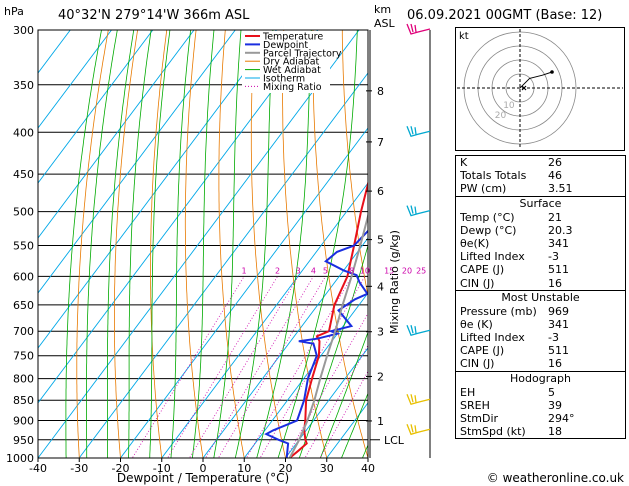 The height and width of the screenshot is (486, 629). I want to click on pressure-tick-label: 400, so click(23, 132).